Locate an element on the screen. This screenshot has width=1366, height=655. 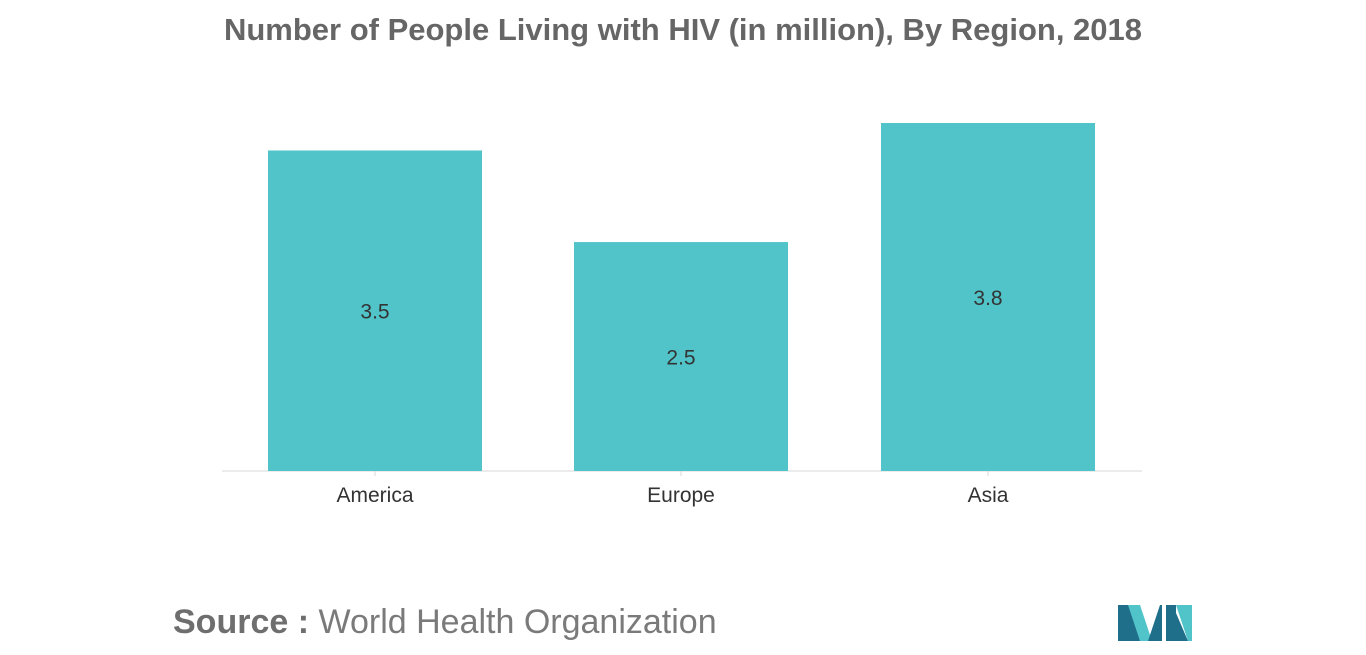
bar-asia is located at coordinates (988, 297).